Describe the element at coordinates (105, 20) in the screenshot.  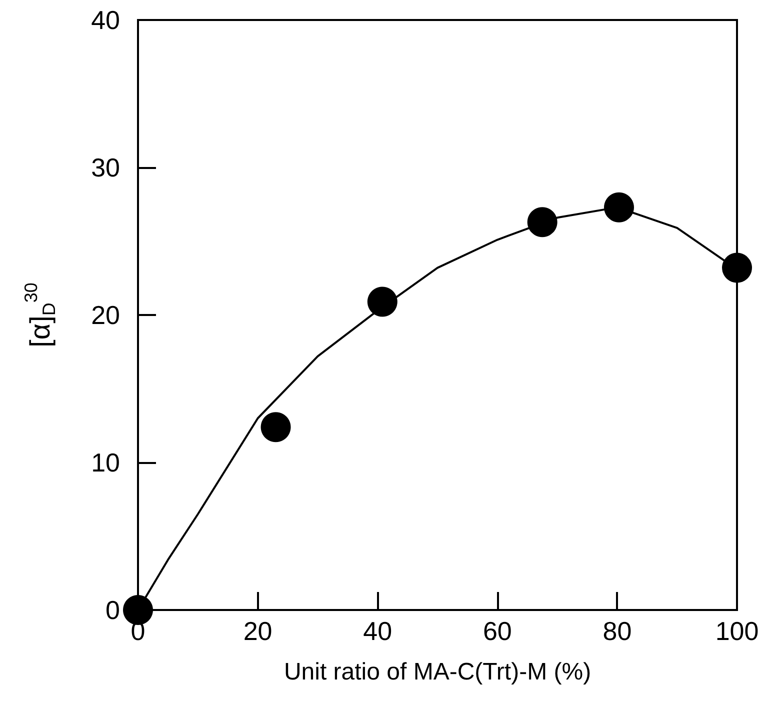
I see `y-tick-label: 40` at that location.